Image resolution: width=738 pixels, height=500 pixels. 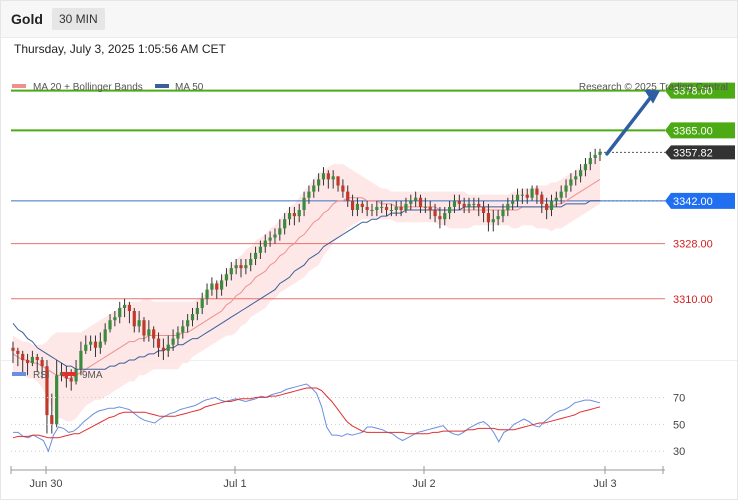 I want to click on date-time-label: Thursday, July 3, 2025 1:05:56 AM CET, so click(x=120, y=49).